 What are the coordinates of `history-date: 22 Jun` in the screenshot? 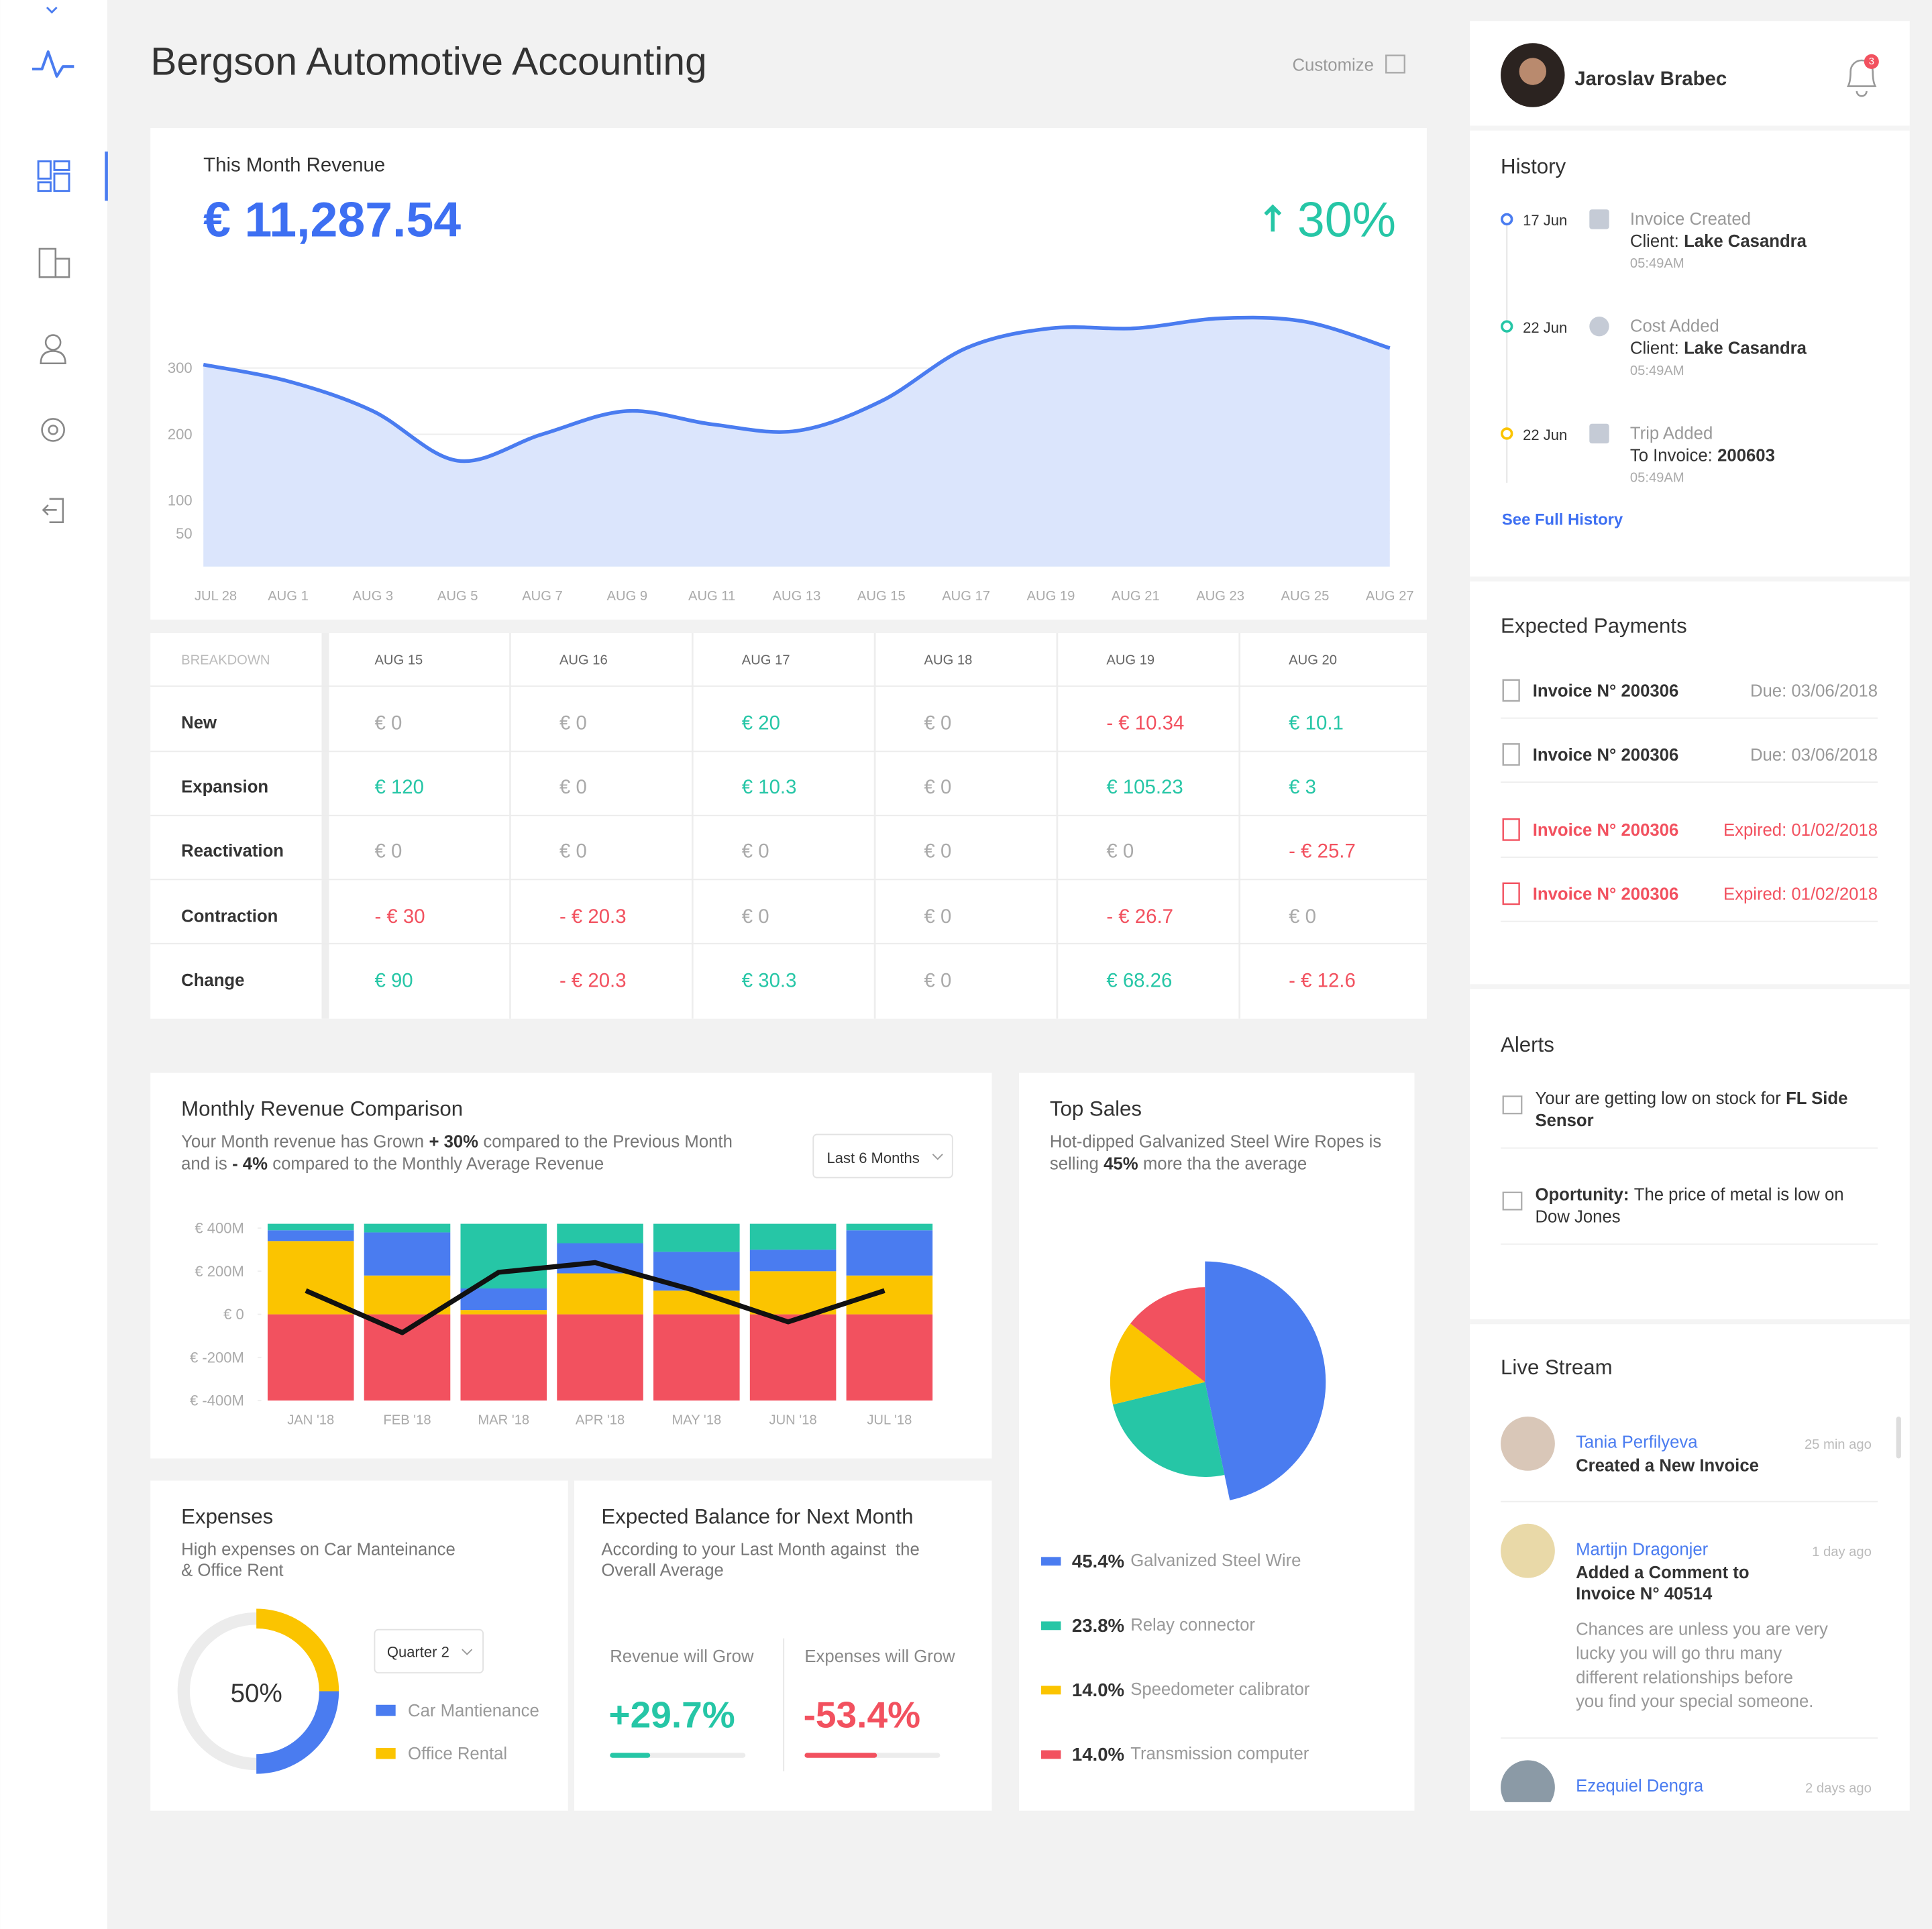 It's located at (1545, 435).